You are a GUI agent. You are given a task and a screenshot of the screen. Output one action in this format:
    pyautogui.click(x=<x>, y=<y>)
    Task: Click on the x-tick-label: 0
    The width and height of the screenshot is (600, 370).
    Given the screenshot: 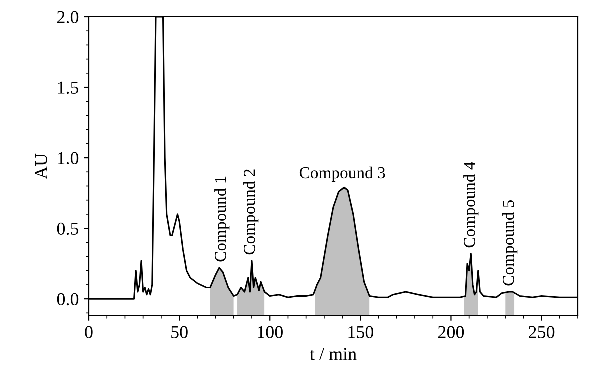 What is the action you would take?
    pyautogui.click(x=89, y=332)
    